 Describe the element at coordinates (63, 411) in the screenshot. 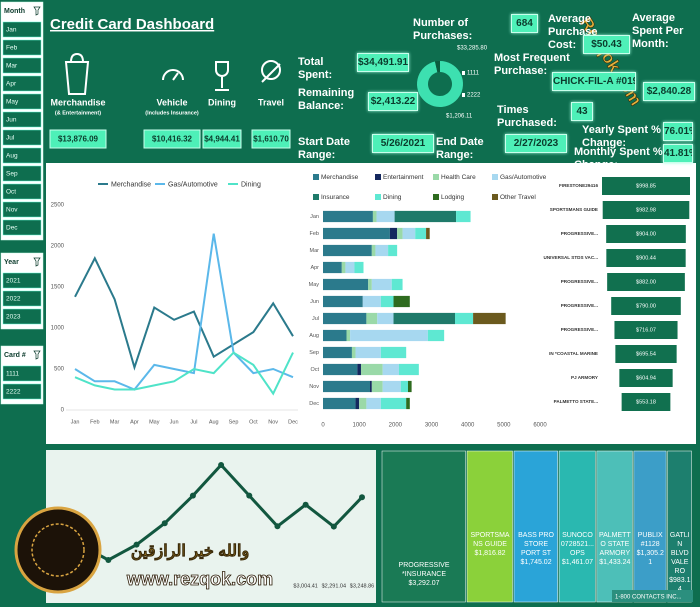

I see `y-tick-label: 0` at that location.